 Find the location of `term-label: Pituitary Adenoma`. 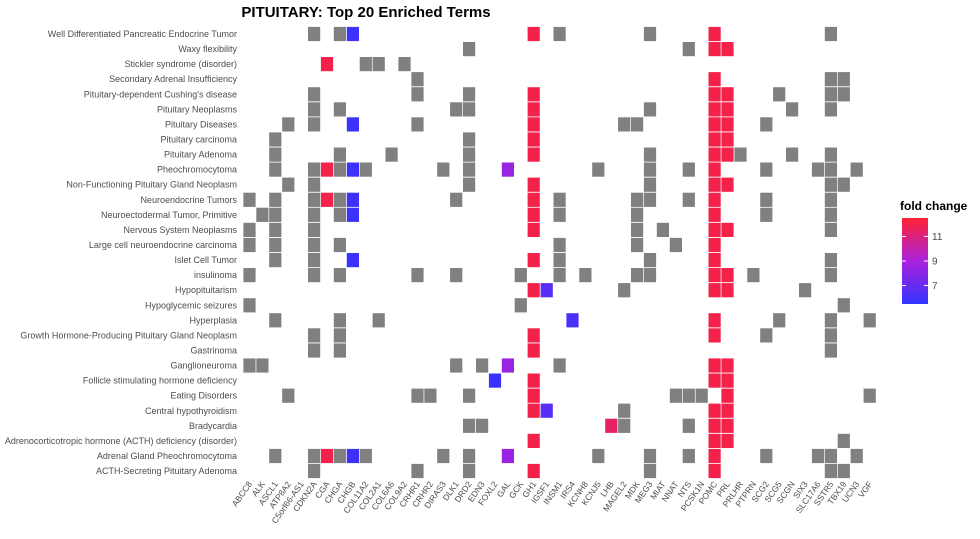

term-label: Pituitary Adenoma is located at coordinates (200, 155).